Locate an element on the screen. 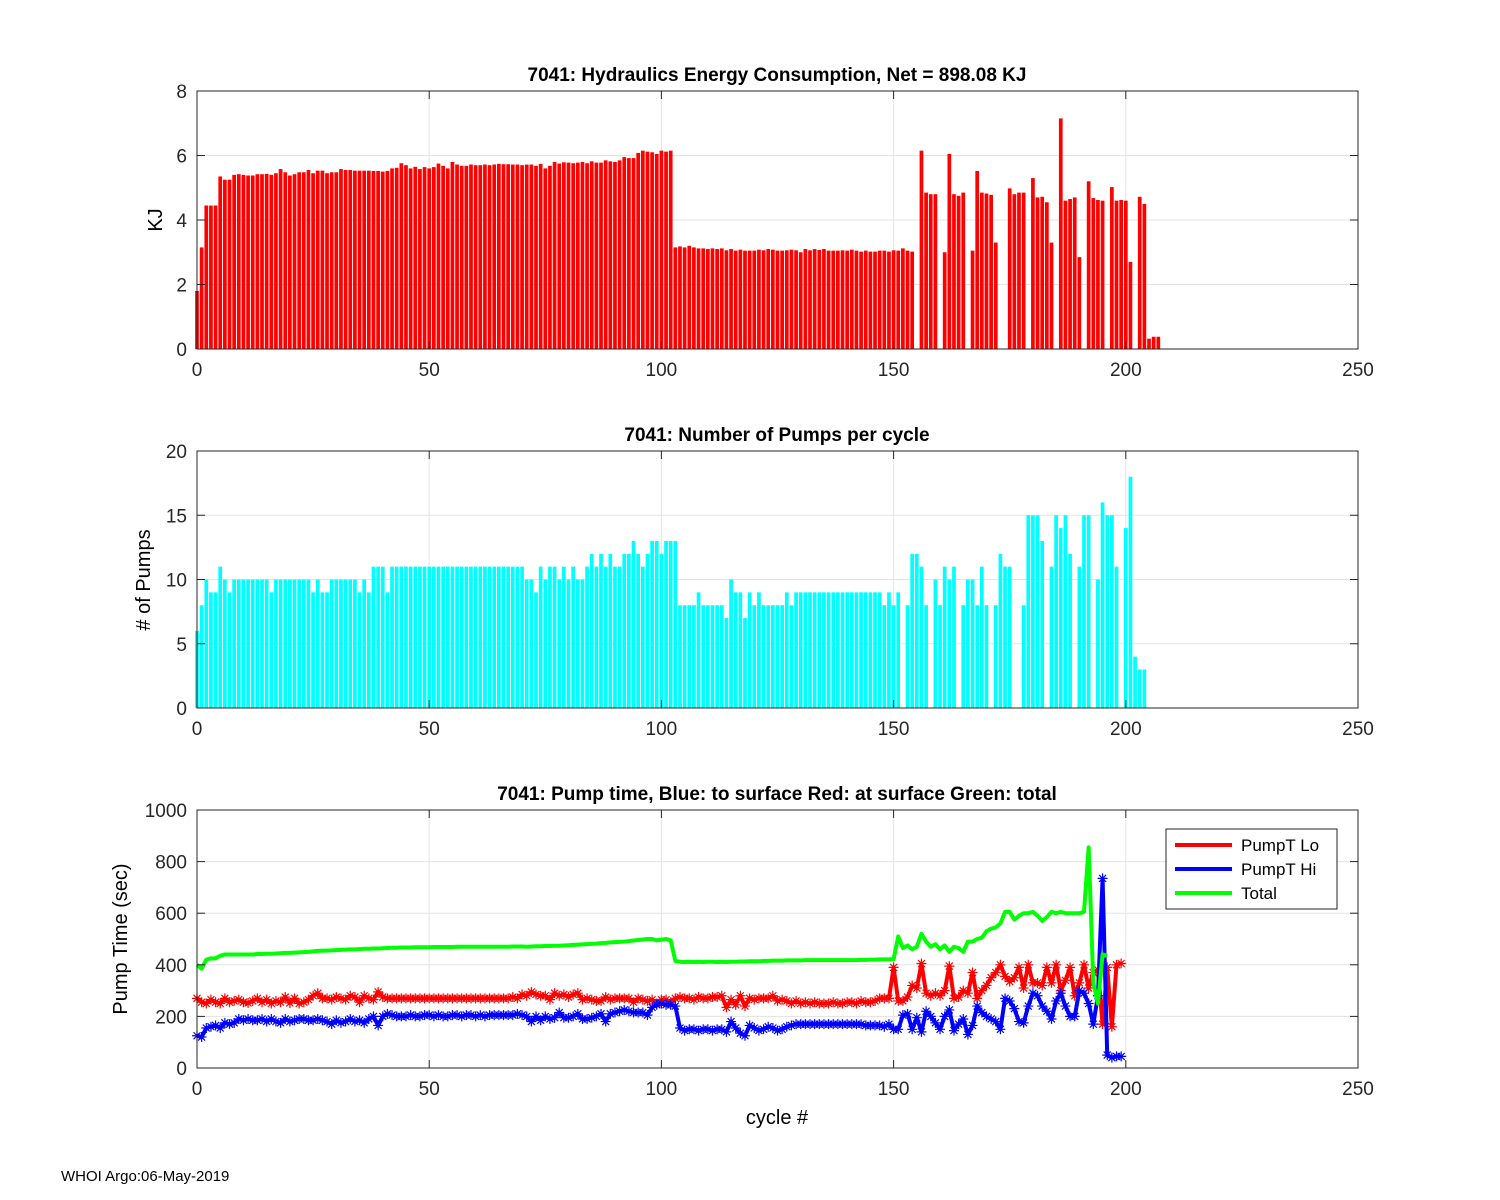 The image size is (1500, 1200). legend-label-total: Total is located at coordinates (1259, 893).